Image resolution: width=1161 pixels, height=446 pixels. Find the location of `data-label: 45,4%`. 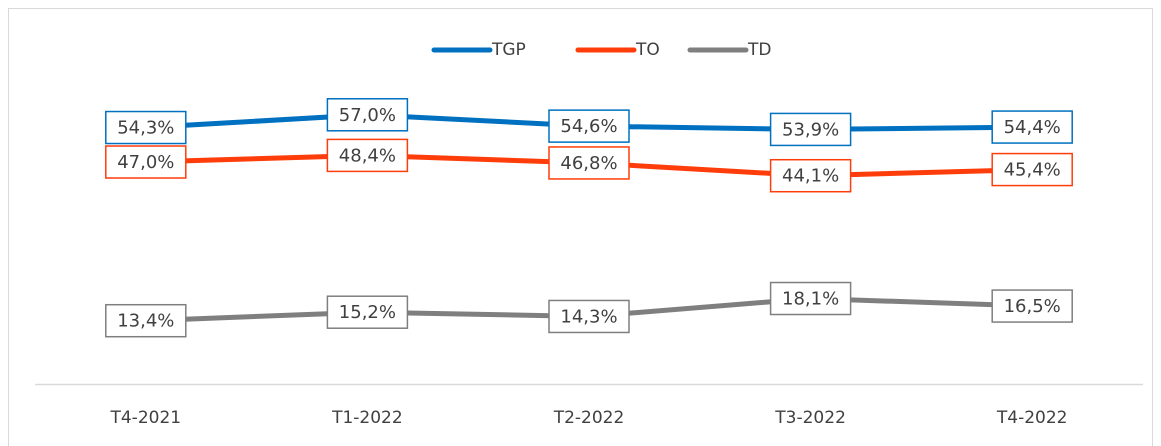

data-label: 45,4% is located at coordinates (1032, 170).